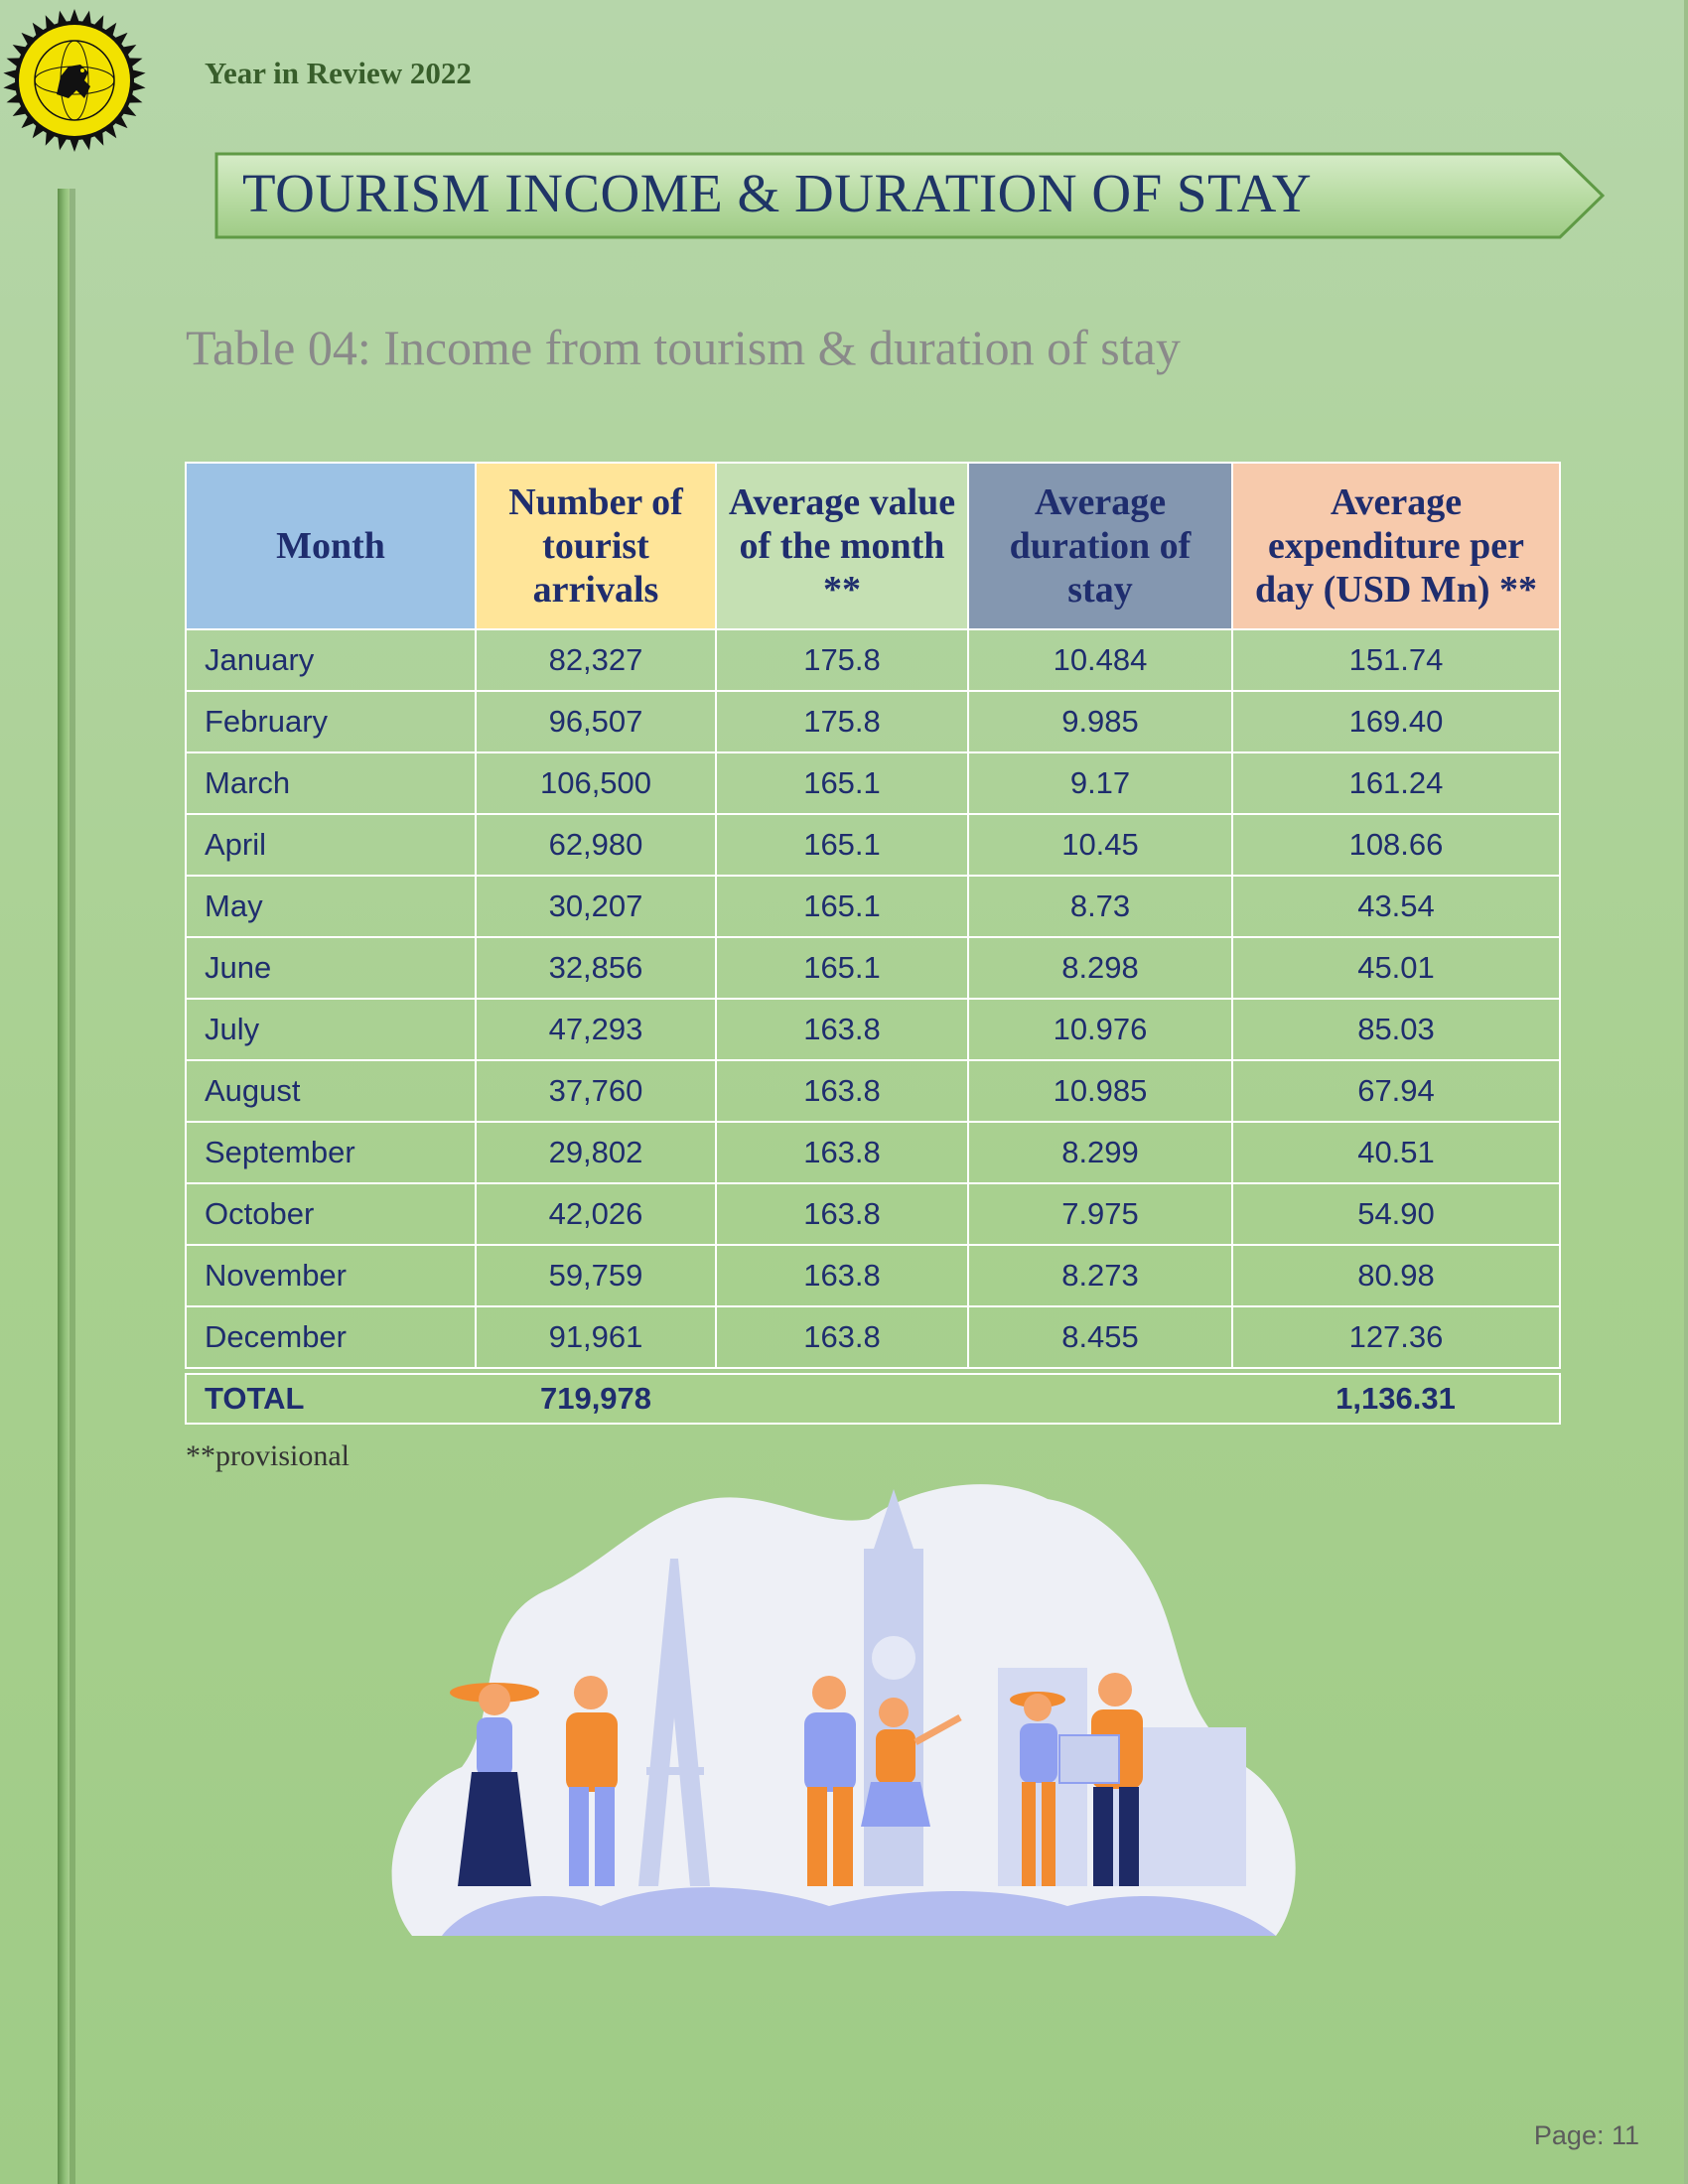 This screenshot has width=1688, height=2184. What do you see at coordinates (596, 1152) in the screenshot?
I see `arrivals-cell: 29,802` at bounding box center [596, 1152].